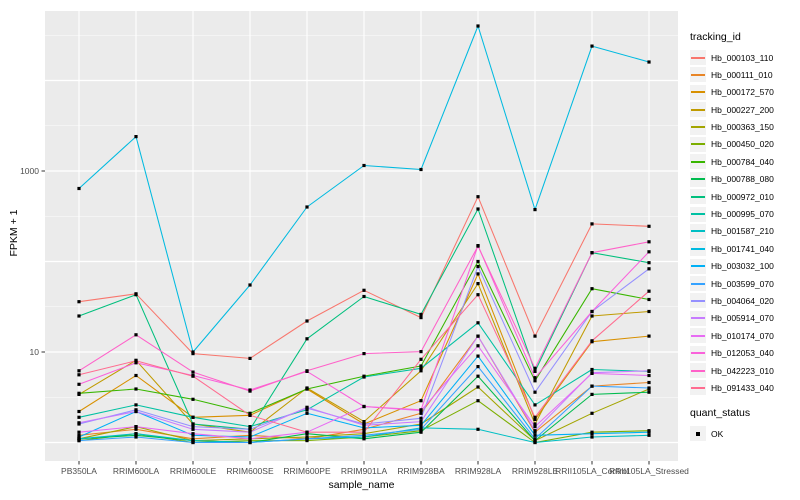 This screenshot has width=800, height=500. I want to click on legend-item-label: Hb_010174_070, so click(742, 335).